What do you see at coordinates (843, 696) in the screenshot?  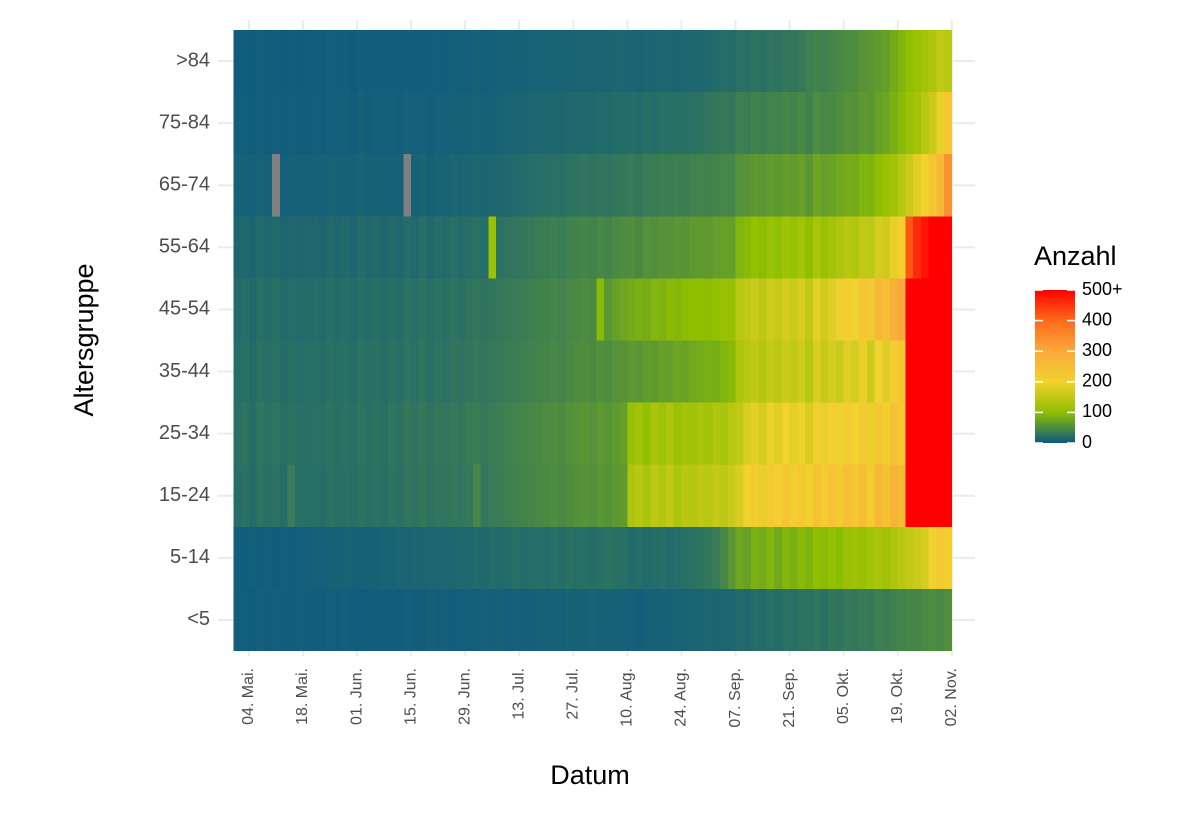 I see `x-tick-label: 05. Okt.` at bounding box center [843, 696].